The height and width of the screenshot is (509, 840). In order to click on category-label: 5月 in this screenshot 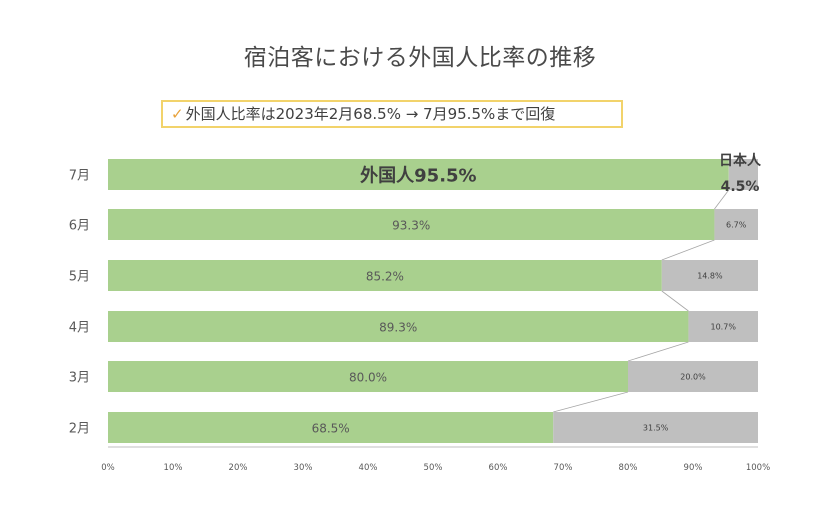, I will do `click(79, 277)`.